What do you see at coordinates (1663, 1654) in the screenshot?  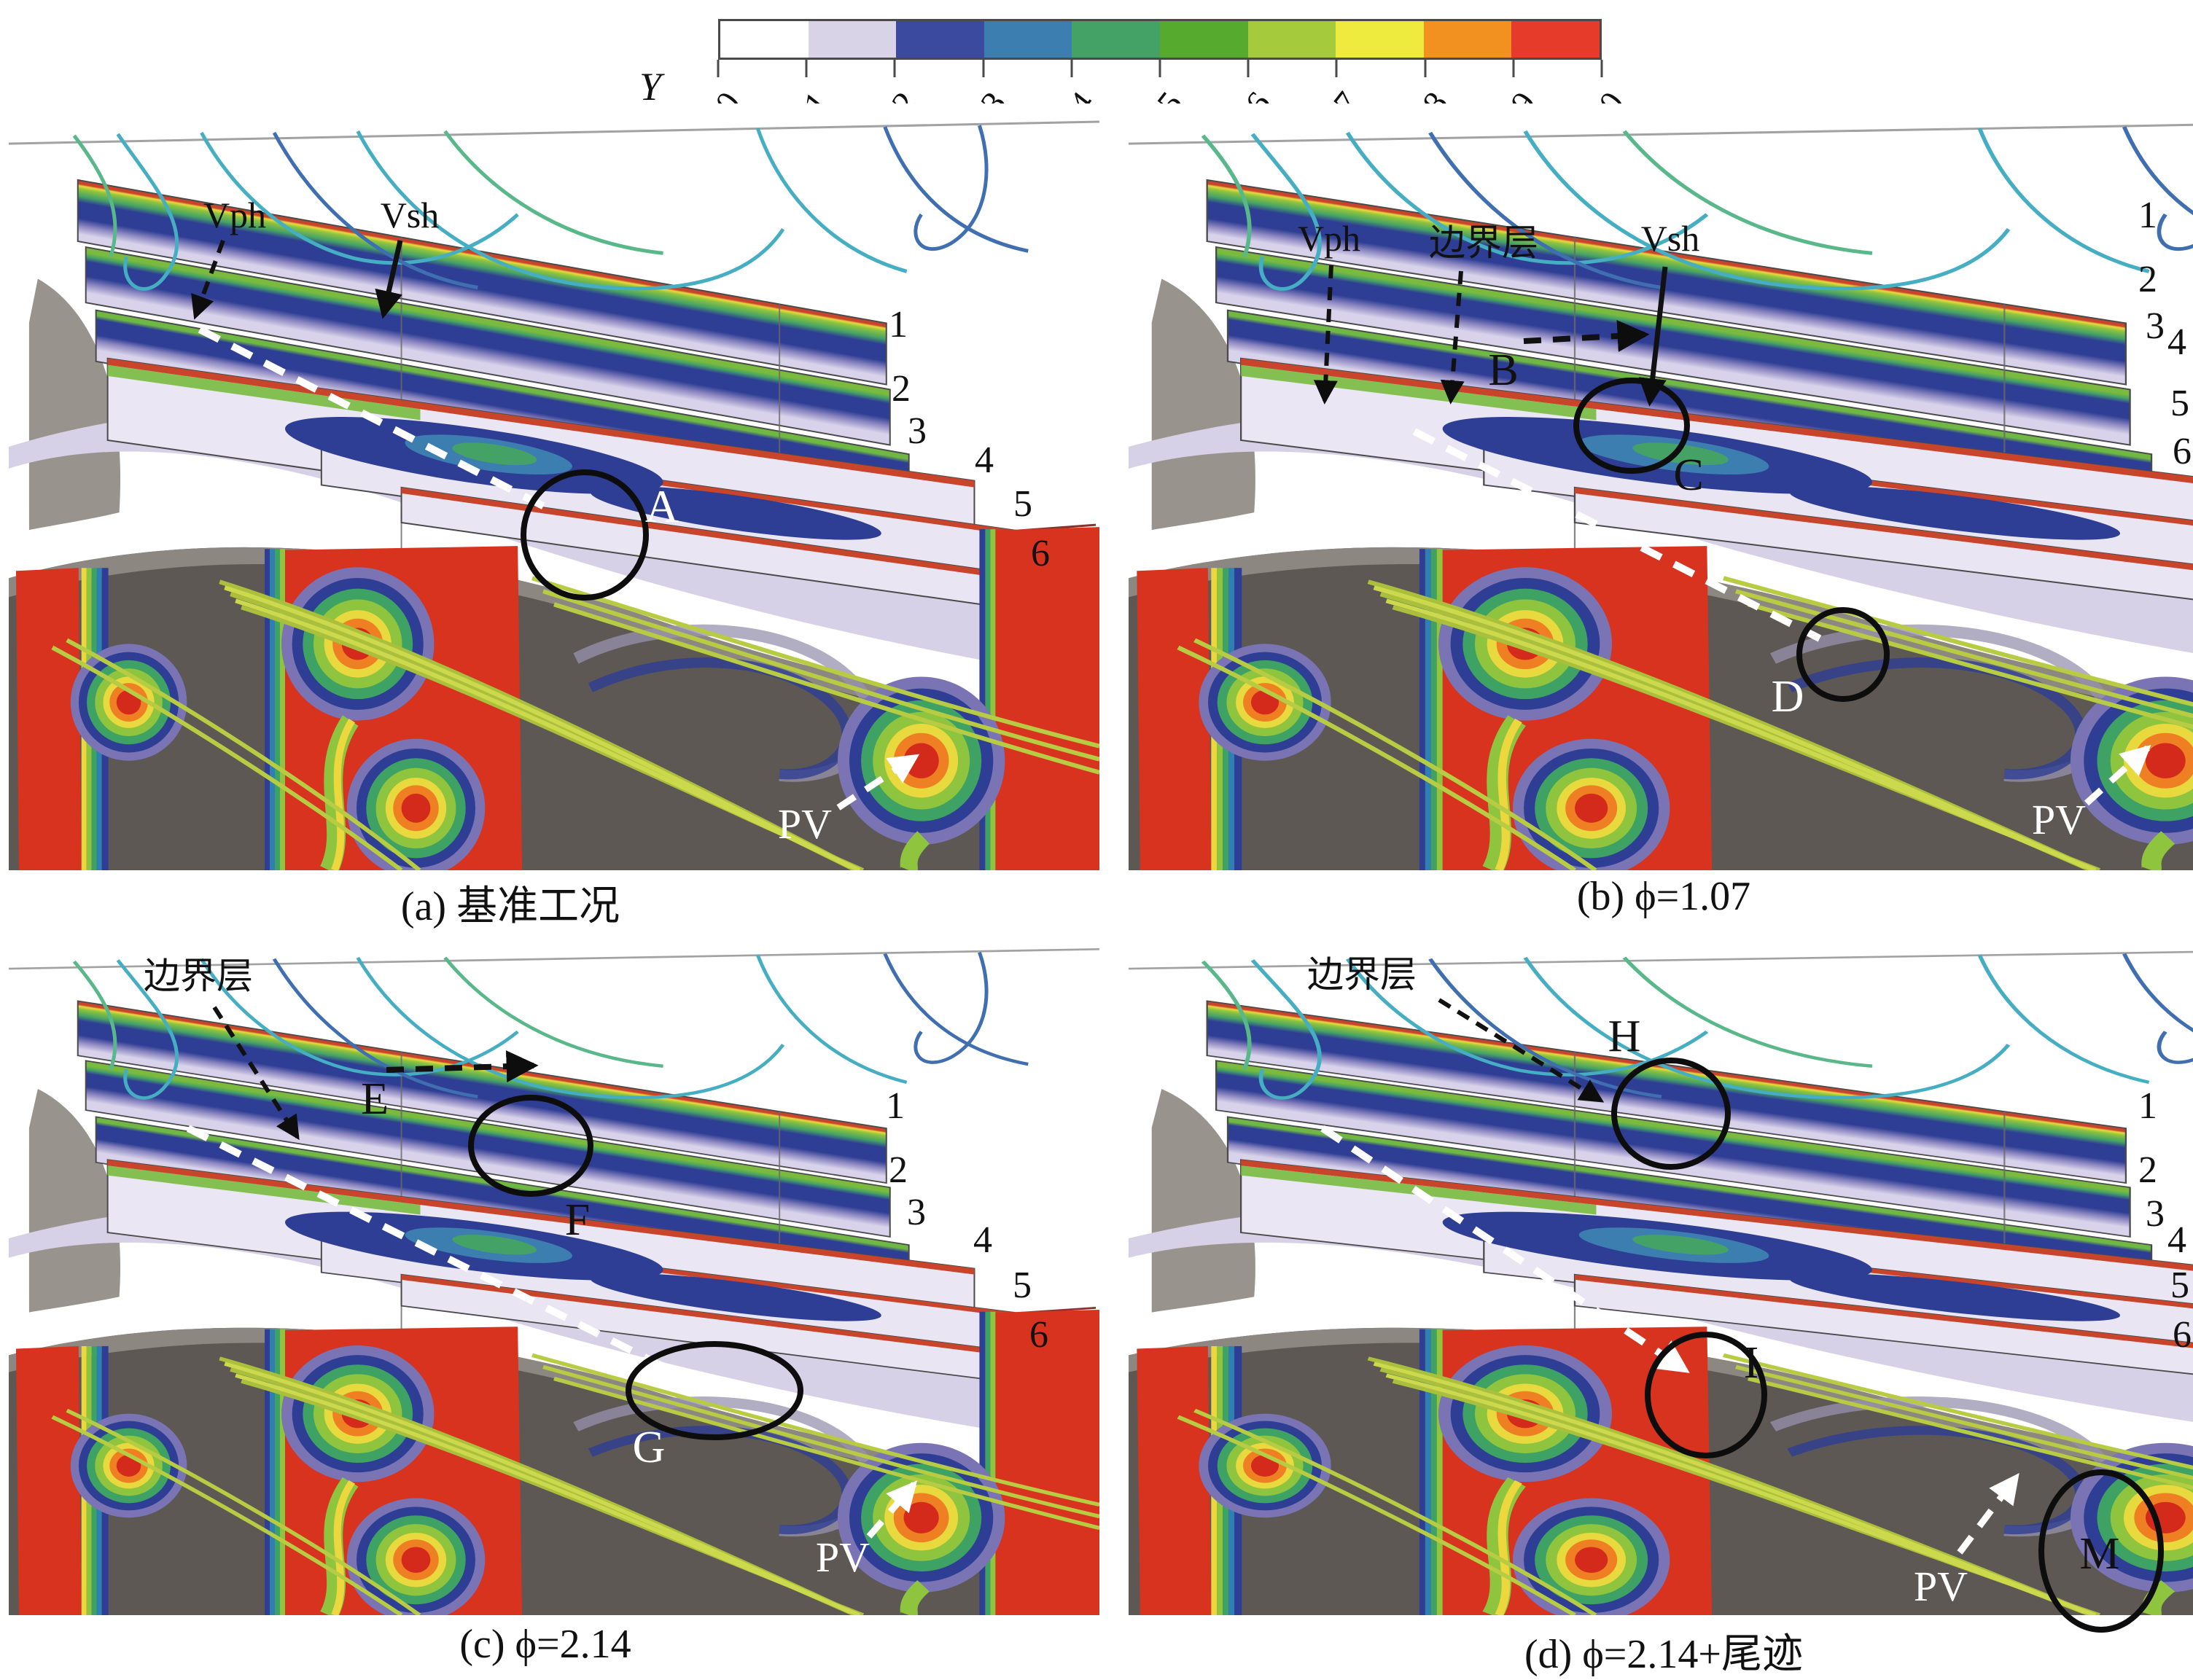 I see `caption-panel-d: (d) ϕ=2.14+尾迹` at bounding box center [1663, 1654].